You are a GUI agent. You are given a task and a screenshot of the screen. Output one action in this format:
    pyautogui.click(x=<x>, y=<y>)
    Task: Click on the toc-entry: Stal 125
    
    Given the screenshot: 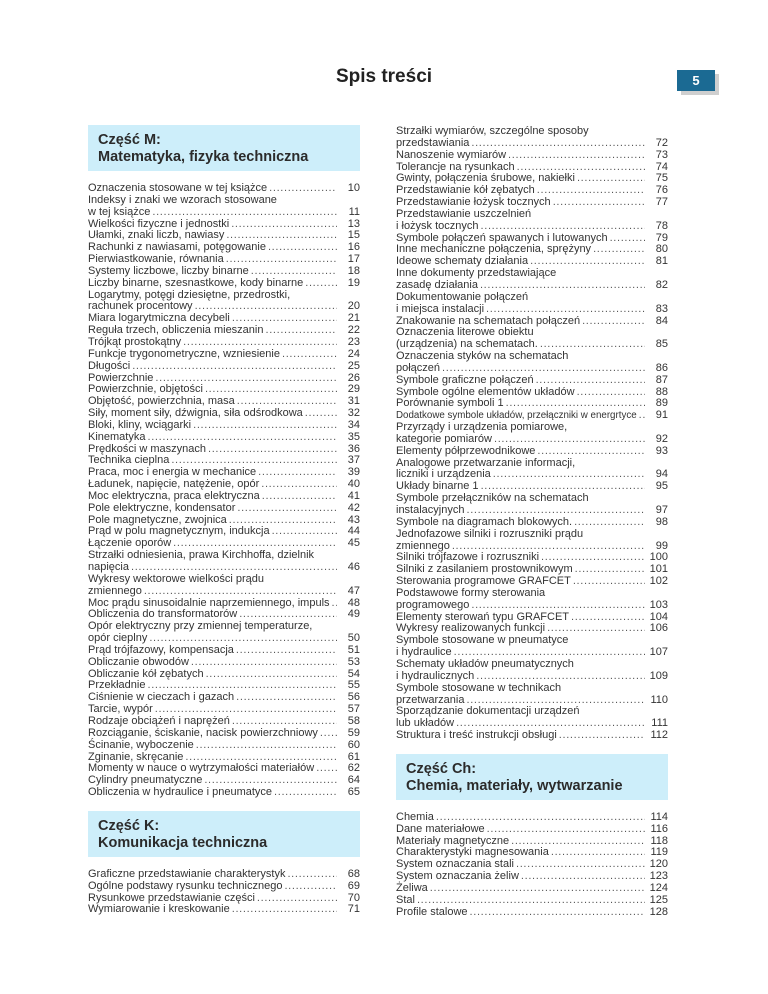 What is the action you would take?
    pyautogui.click(x=532, y=900)
    